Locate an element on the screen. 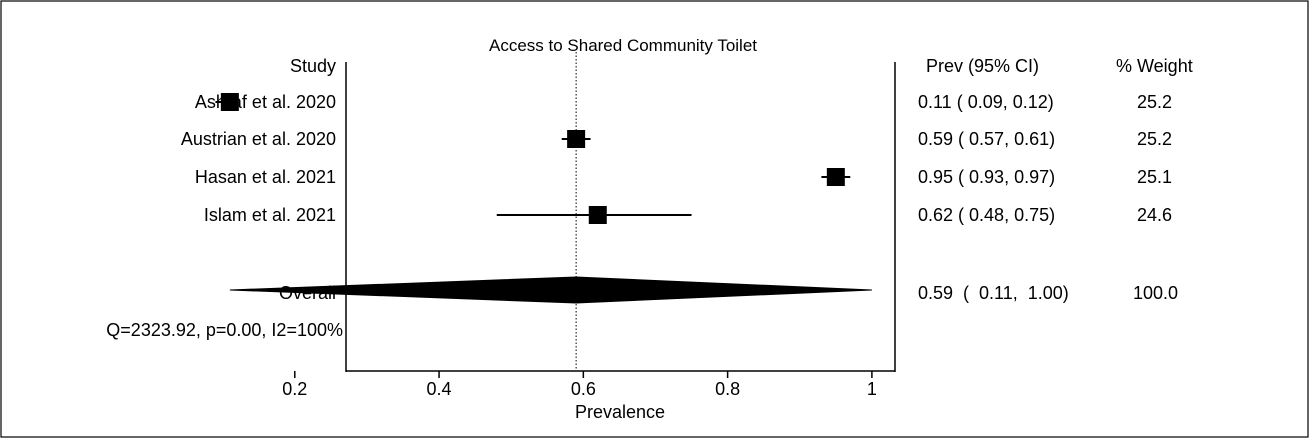 This screenshot has width=1309, height=443. chart-title: Access to Shared Community Toilet is located at coordinates (623, 45).